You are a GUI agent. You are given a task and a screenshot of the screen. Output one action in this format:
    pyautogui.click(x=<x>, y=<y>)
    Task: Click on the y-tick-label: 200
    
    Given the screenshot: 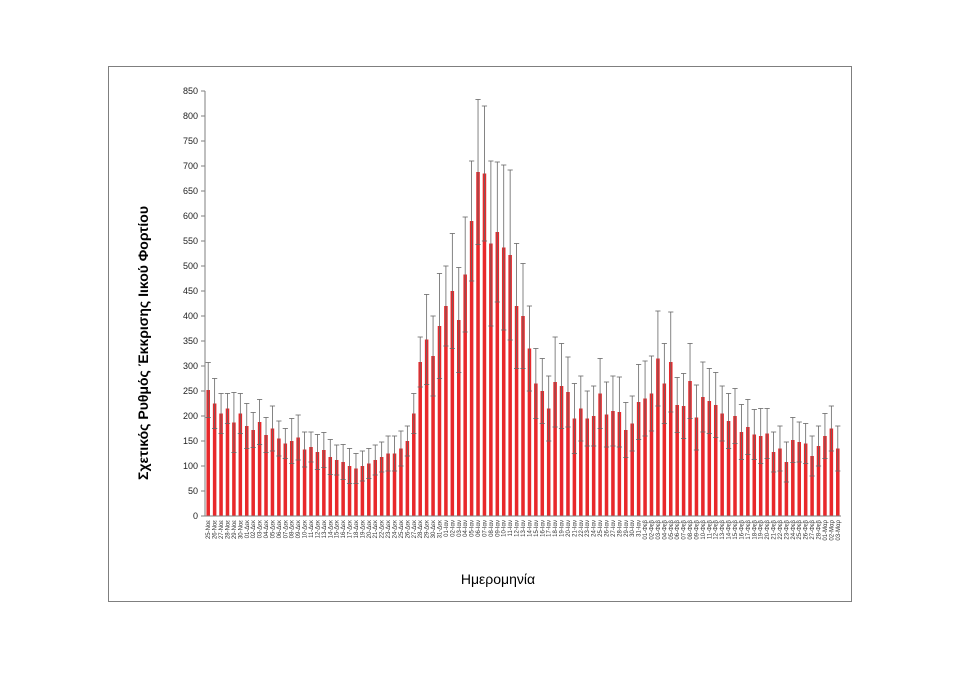 What is the action you would take?
    pyautogui.click(x=190, y=416)
    